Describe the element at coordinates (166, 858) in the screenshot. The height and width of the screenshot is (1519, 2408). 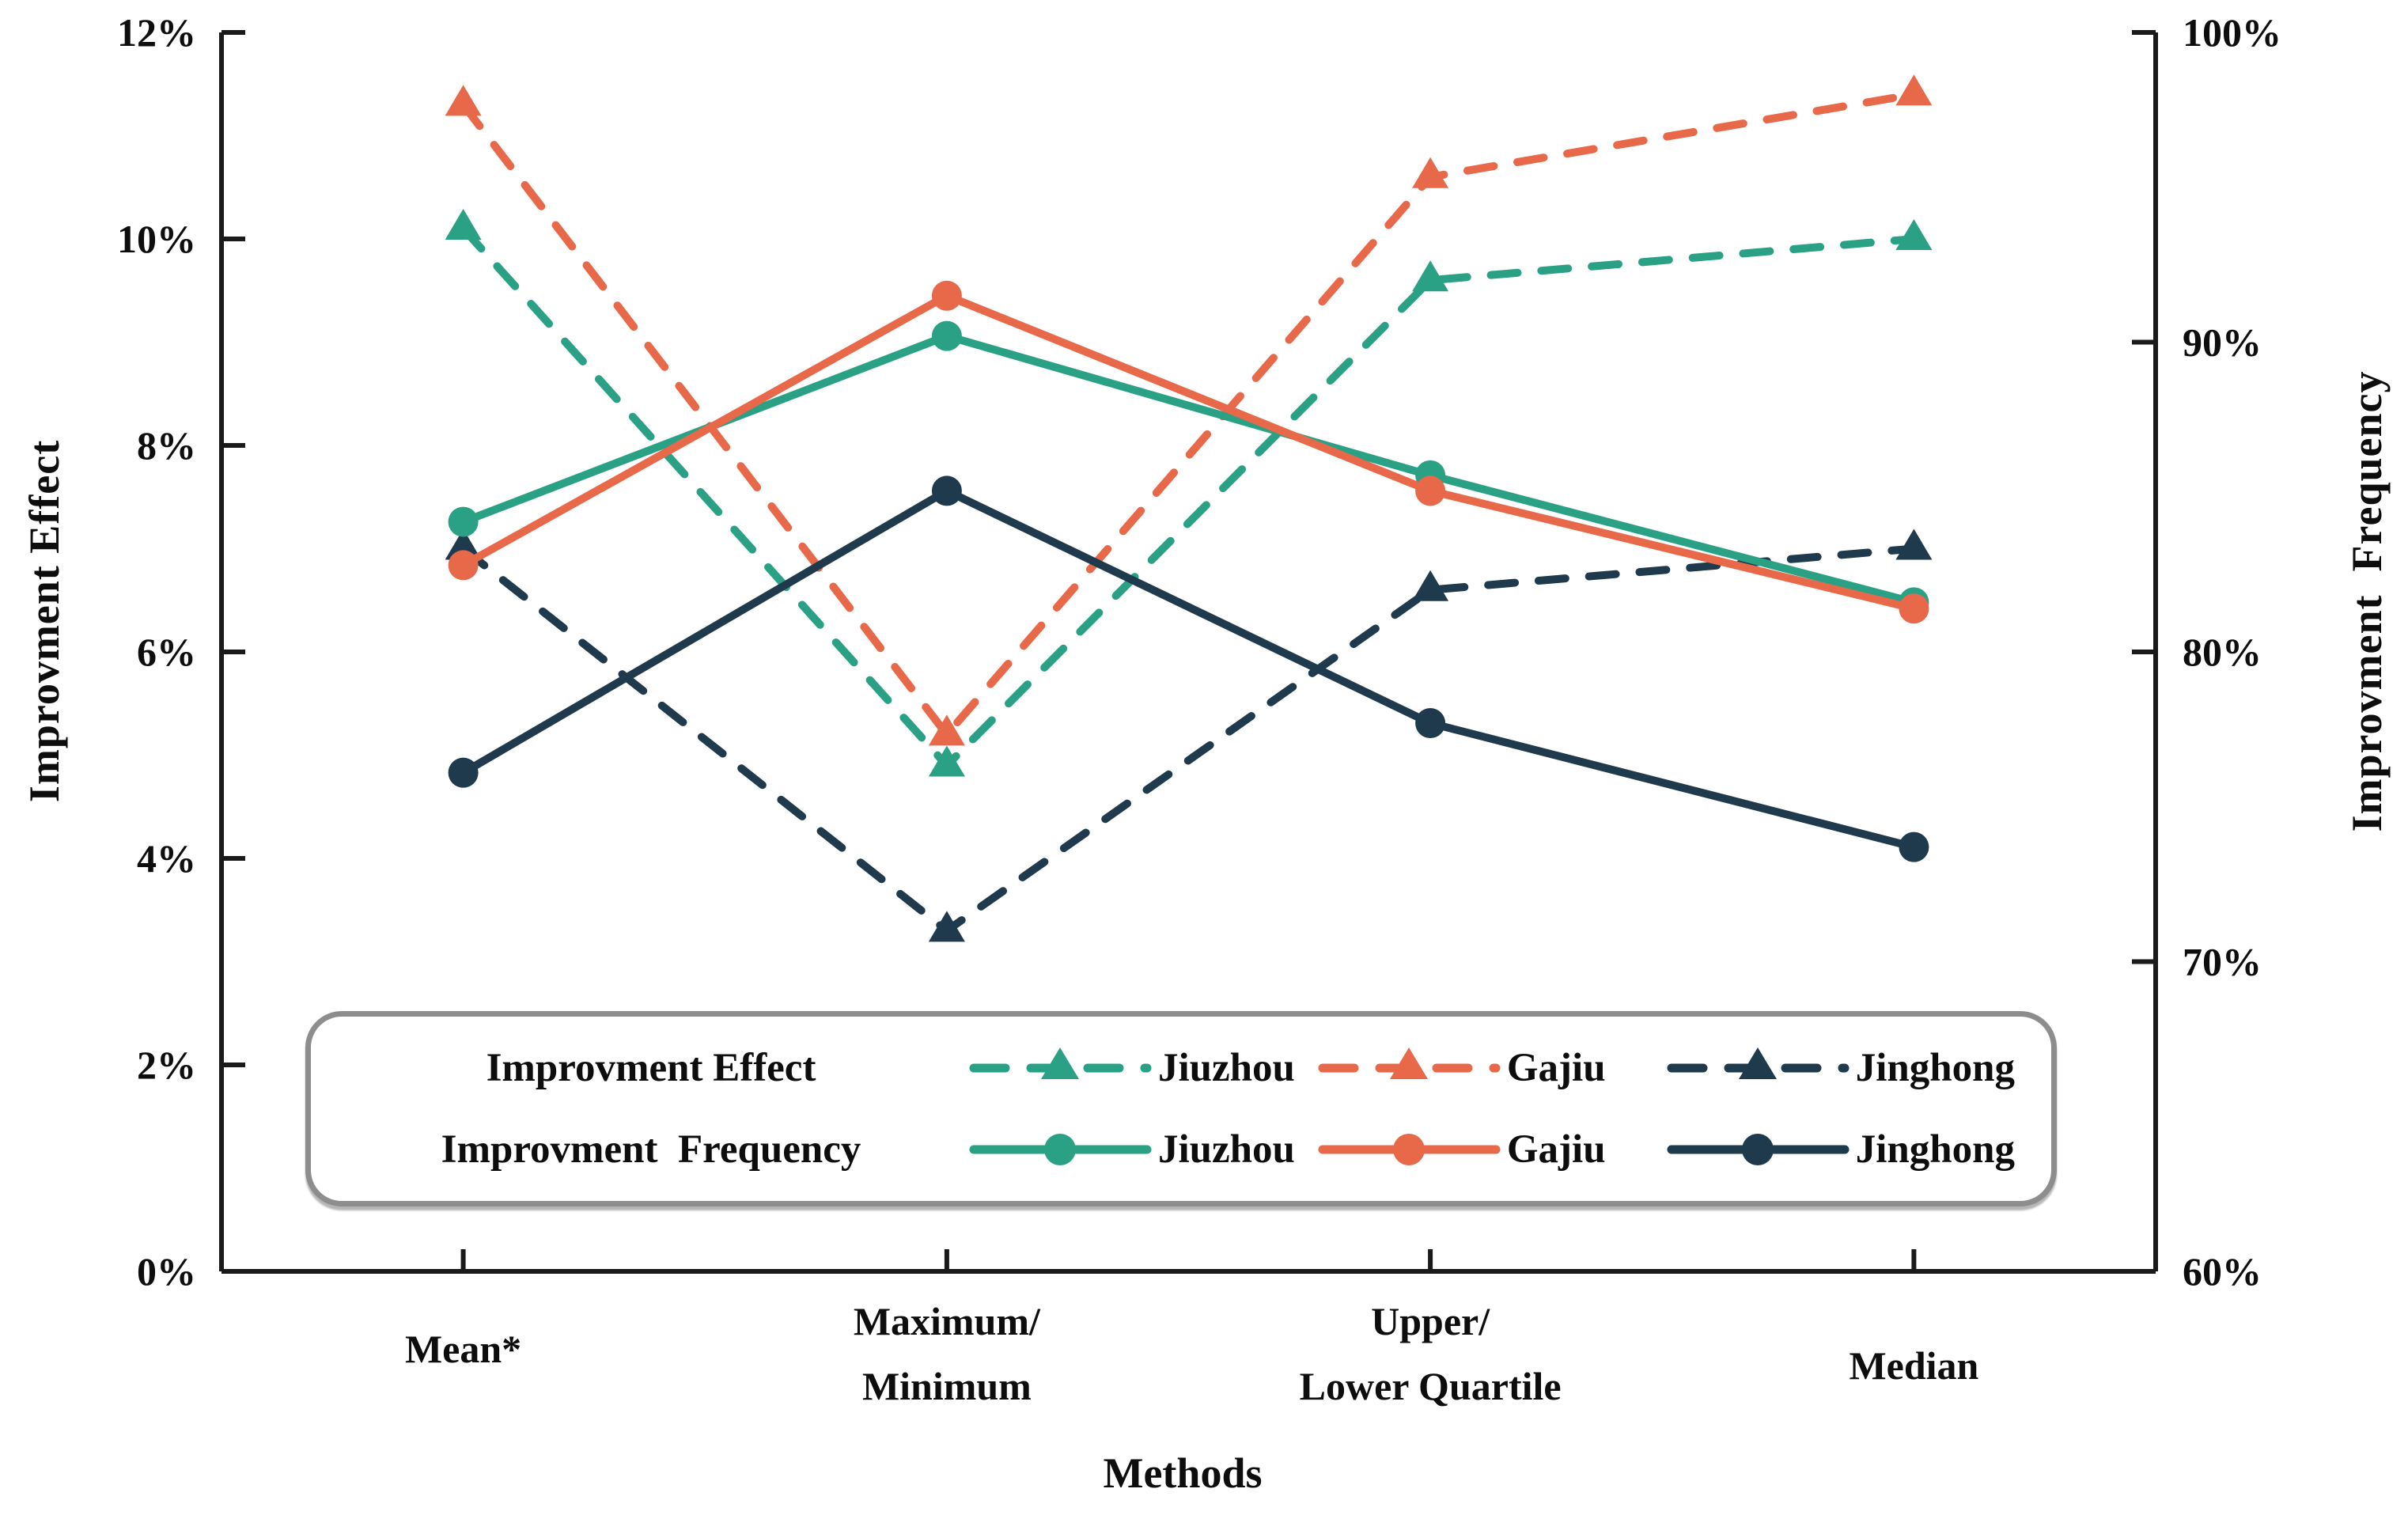
I see `svg-text: 4%` at that location.